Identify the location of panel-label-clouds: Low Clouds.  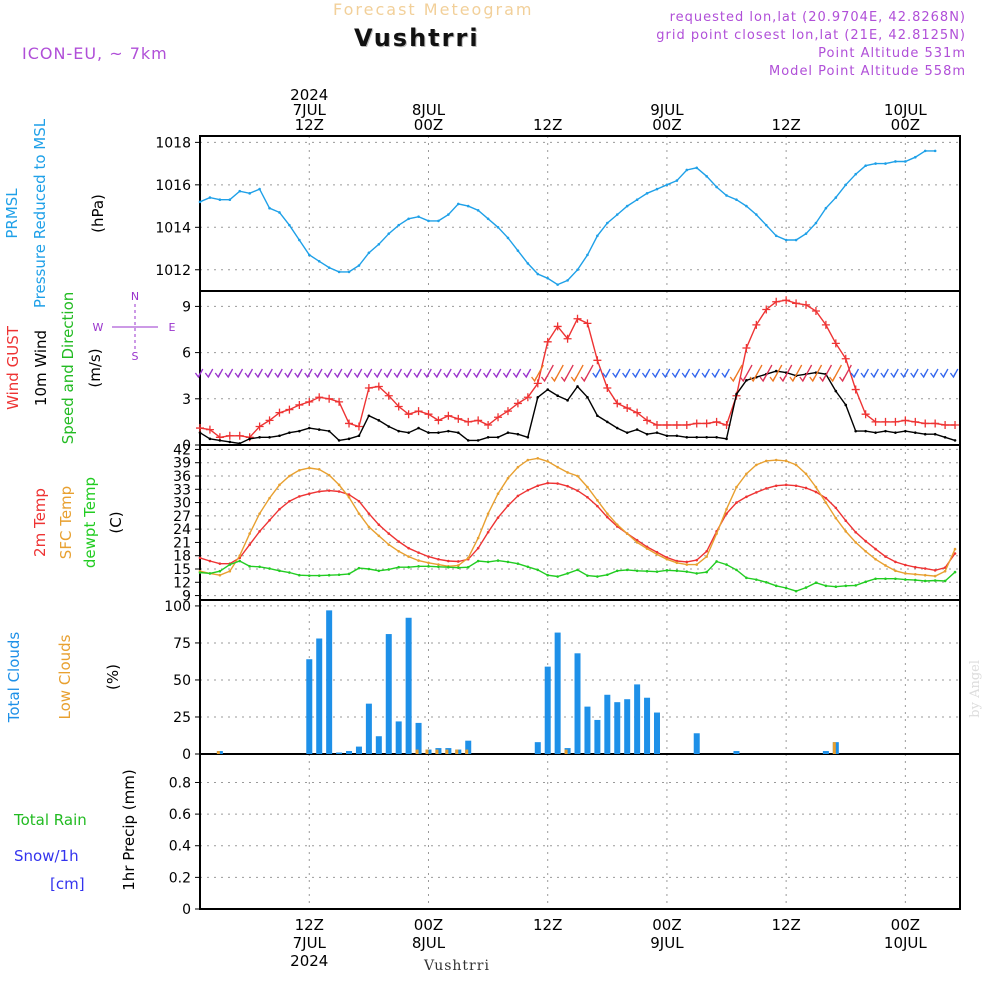
(65, 676).